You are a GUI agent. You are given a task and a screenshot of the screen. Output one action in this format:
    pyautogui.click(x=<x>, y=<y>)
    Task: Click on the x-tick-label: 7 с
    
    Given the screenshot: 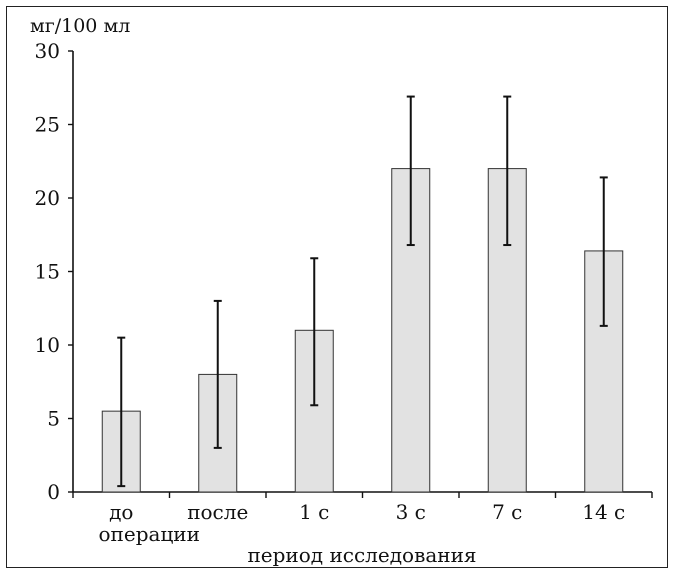 What is the action you would take?
    pyautogui.click(x=507, y=512)
    